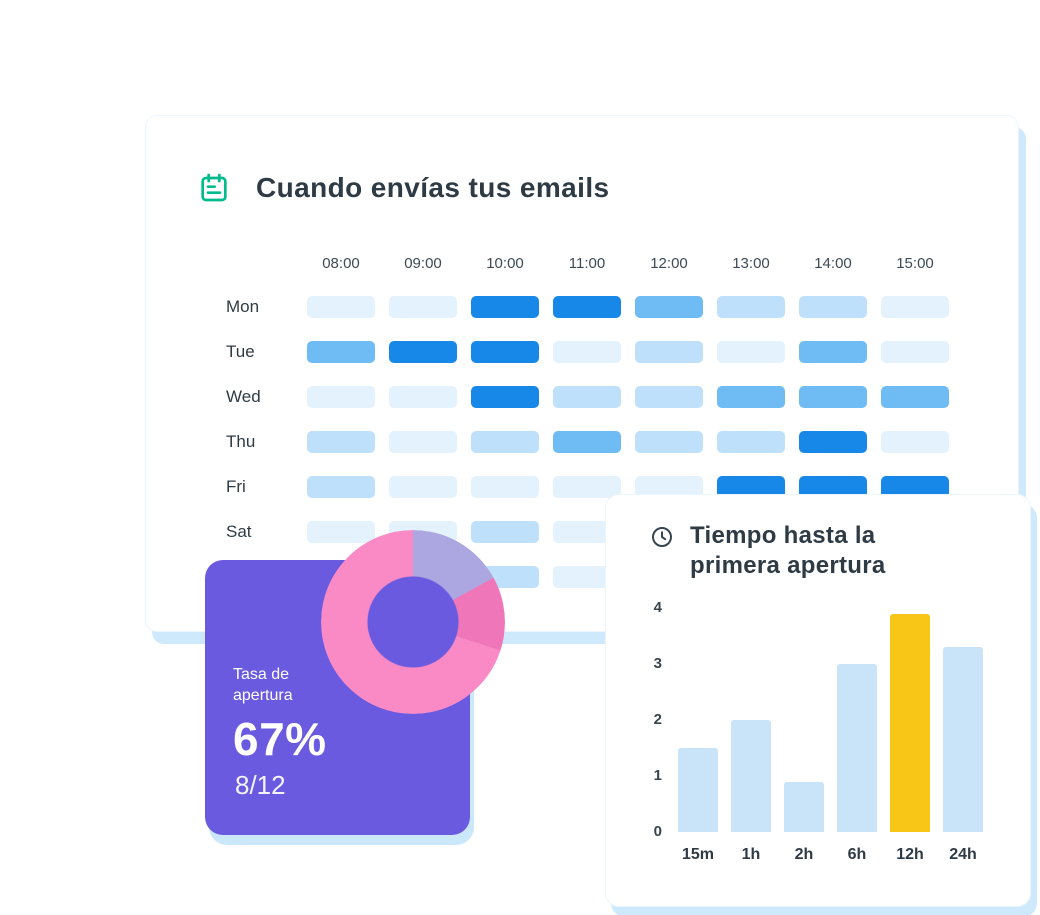 The height and width of the screenshot is (915, 1040). I want to click on first-open-title-line-2: primera apertura, so click(788, 565).